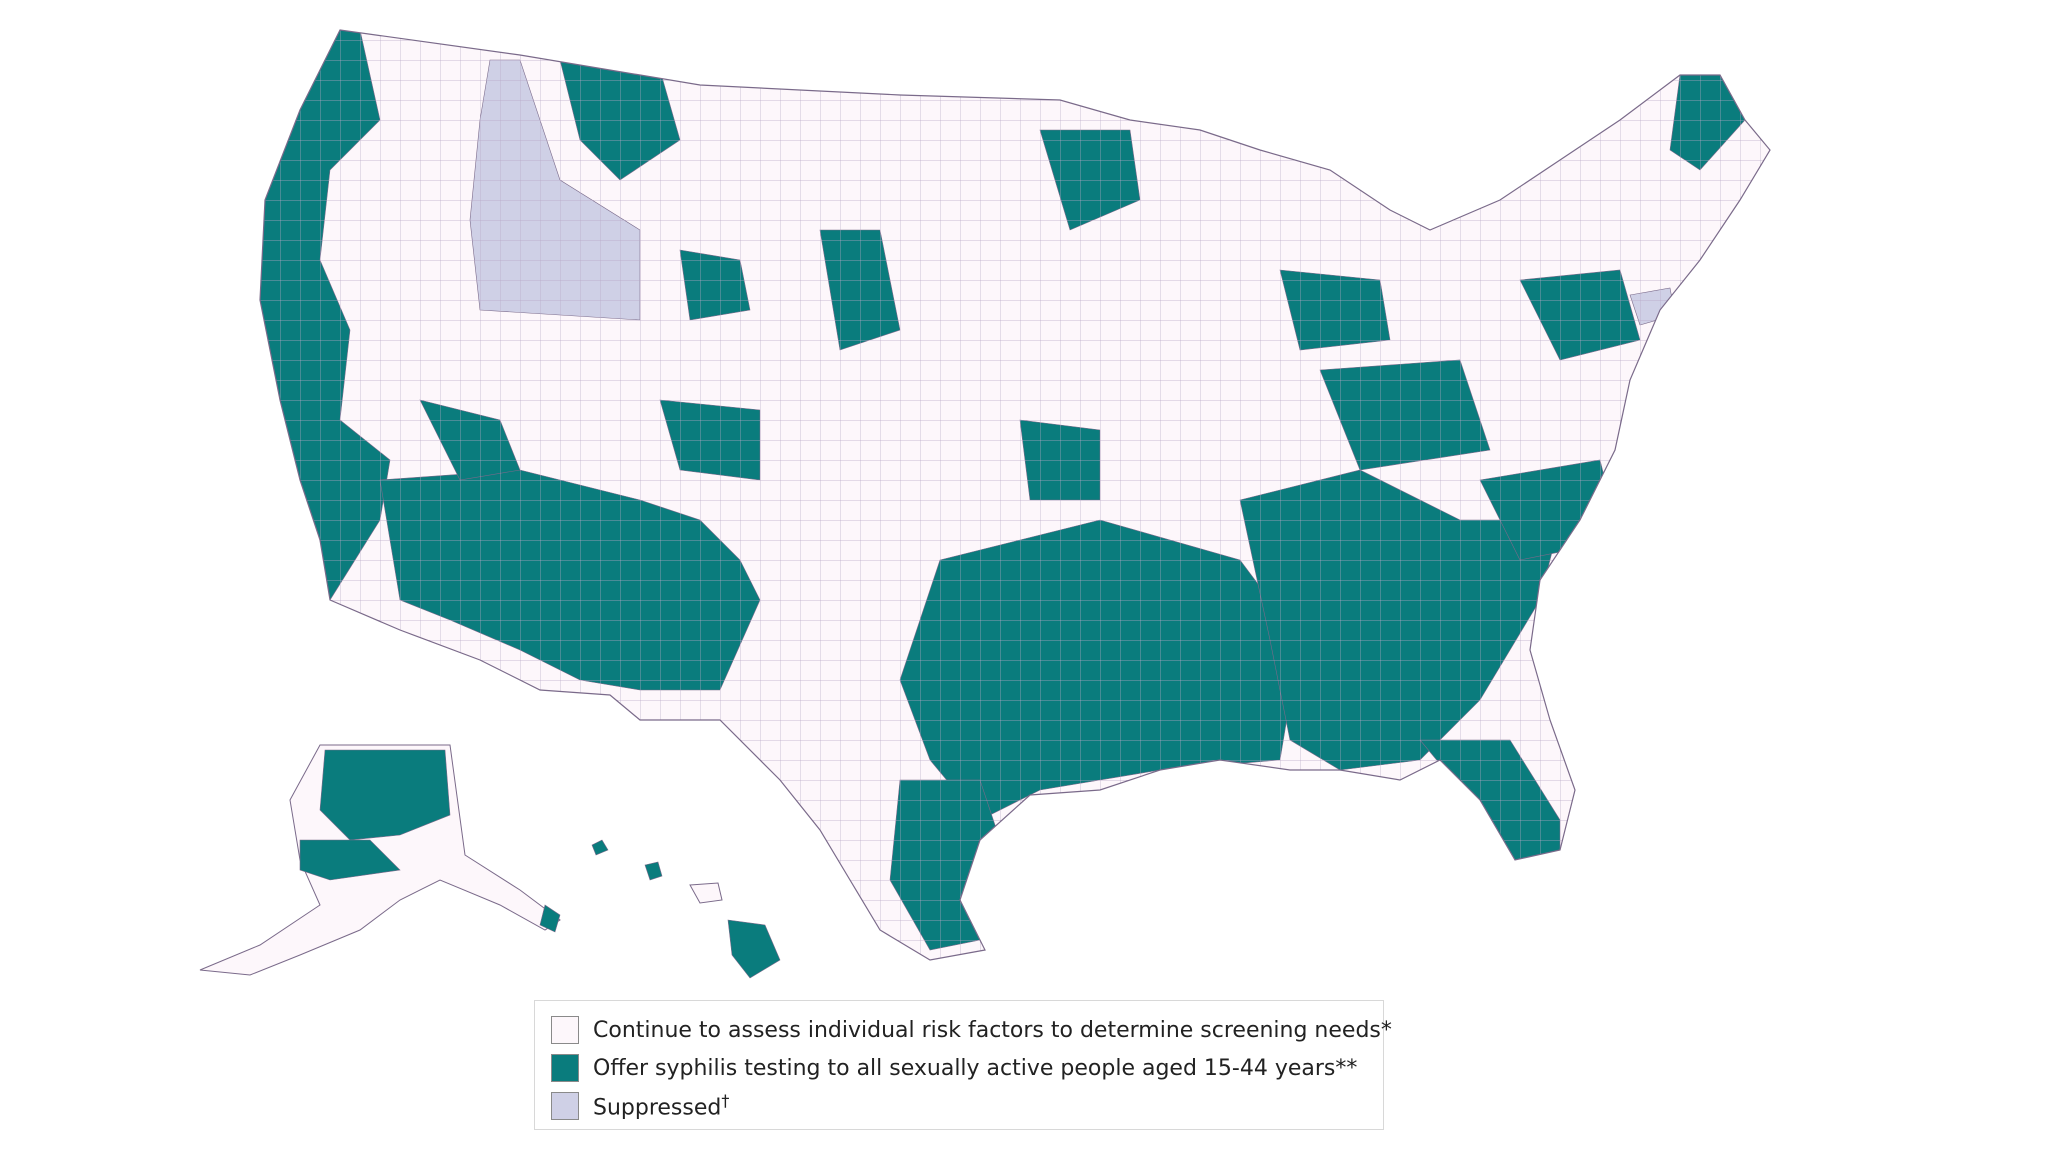 The image size is (2048, 1152). I want to click on alaska-southwest-region, so click(350, 860).